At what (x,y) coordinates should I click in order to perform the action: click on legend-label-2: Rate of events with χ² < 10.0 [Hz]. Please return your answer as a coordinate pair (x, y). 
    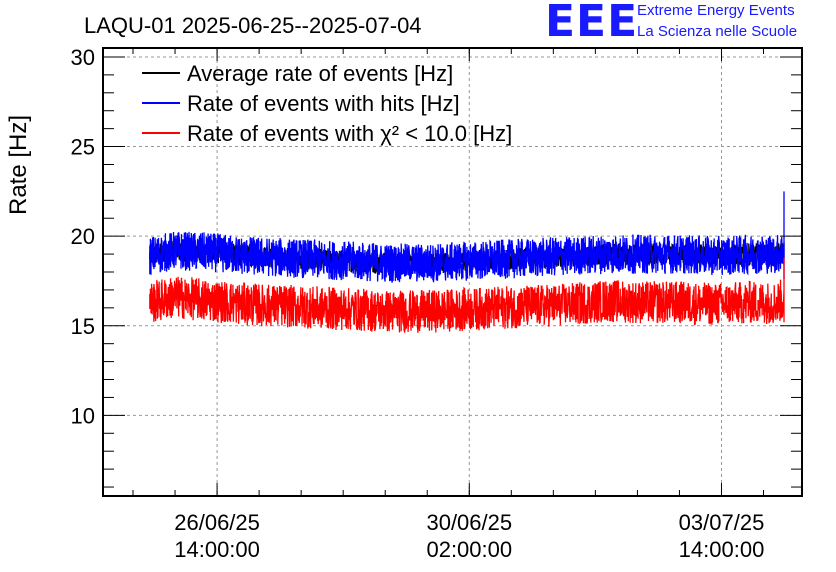
    Looking at the image, I should click on (349, 133).